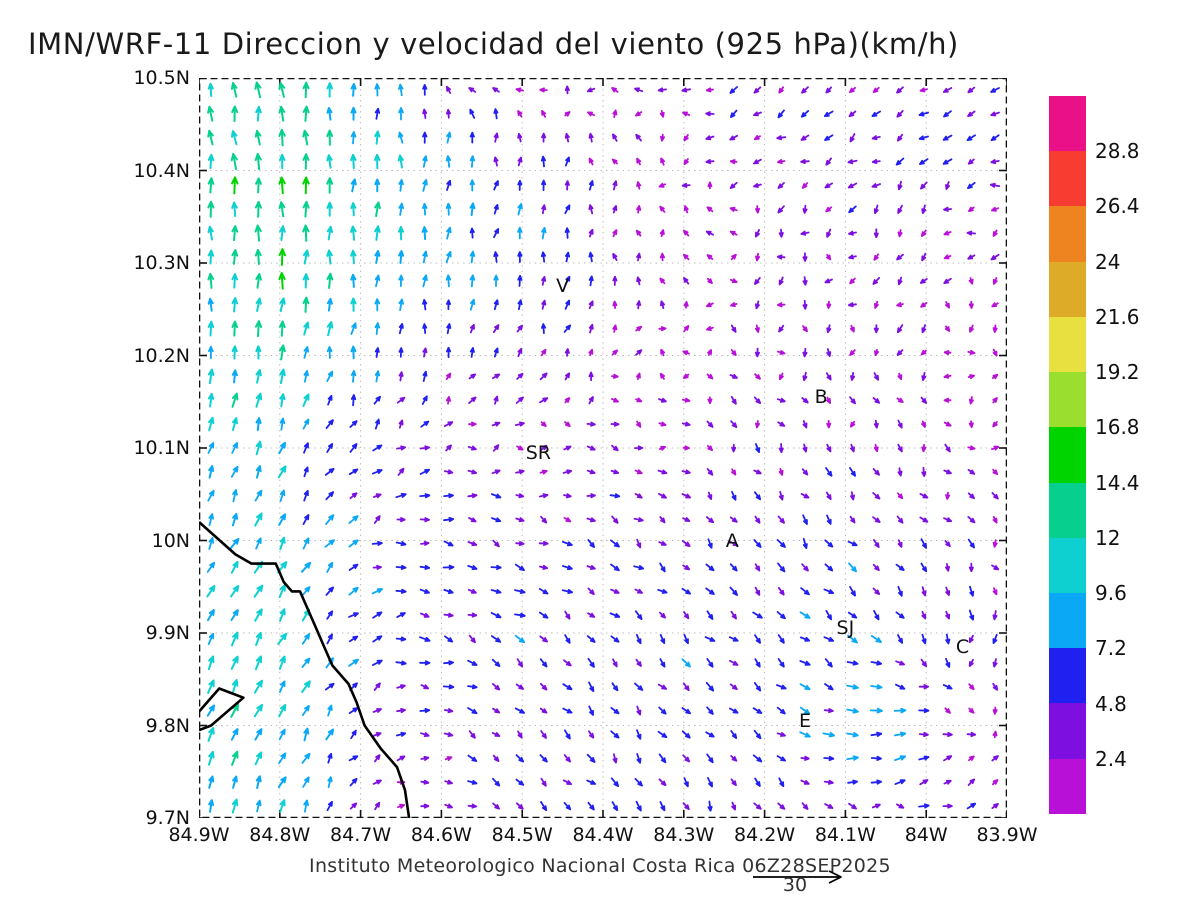 This screenshot has height=900, width=1200. Describe the element at coordinates (1117, 316) in the screenshot. I see `colorbar-tick-21.6: 21.6` at that location.